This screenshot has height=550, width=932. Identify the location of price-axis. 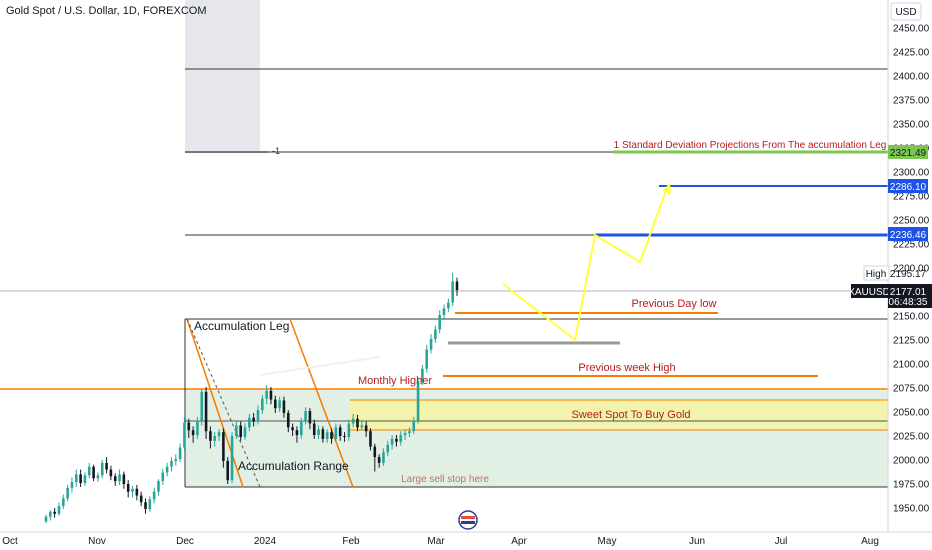
(910, 275).